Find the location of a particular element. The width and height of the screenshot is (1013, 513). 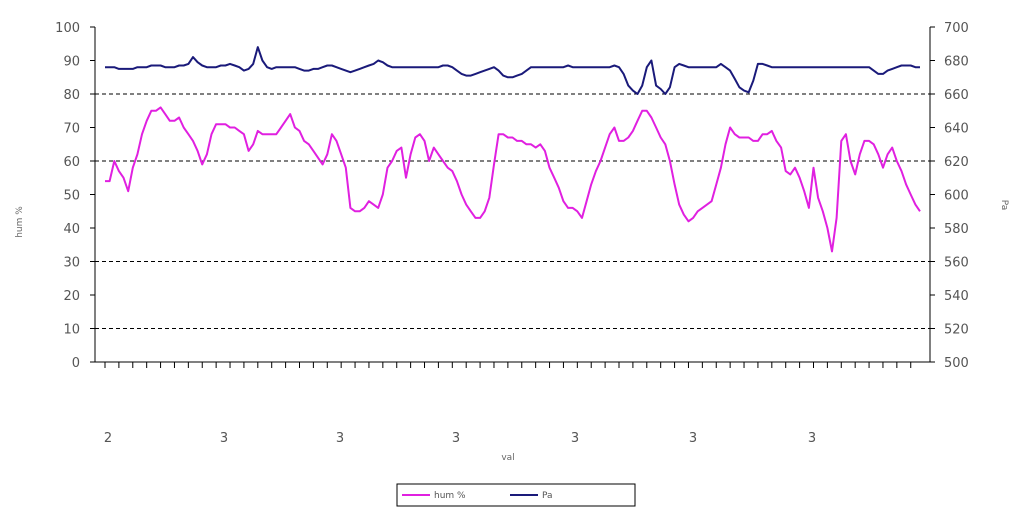

y-left-tick-label: 30 is located at coordinates (71, 263).